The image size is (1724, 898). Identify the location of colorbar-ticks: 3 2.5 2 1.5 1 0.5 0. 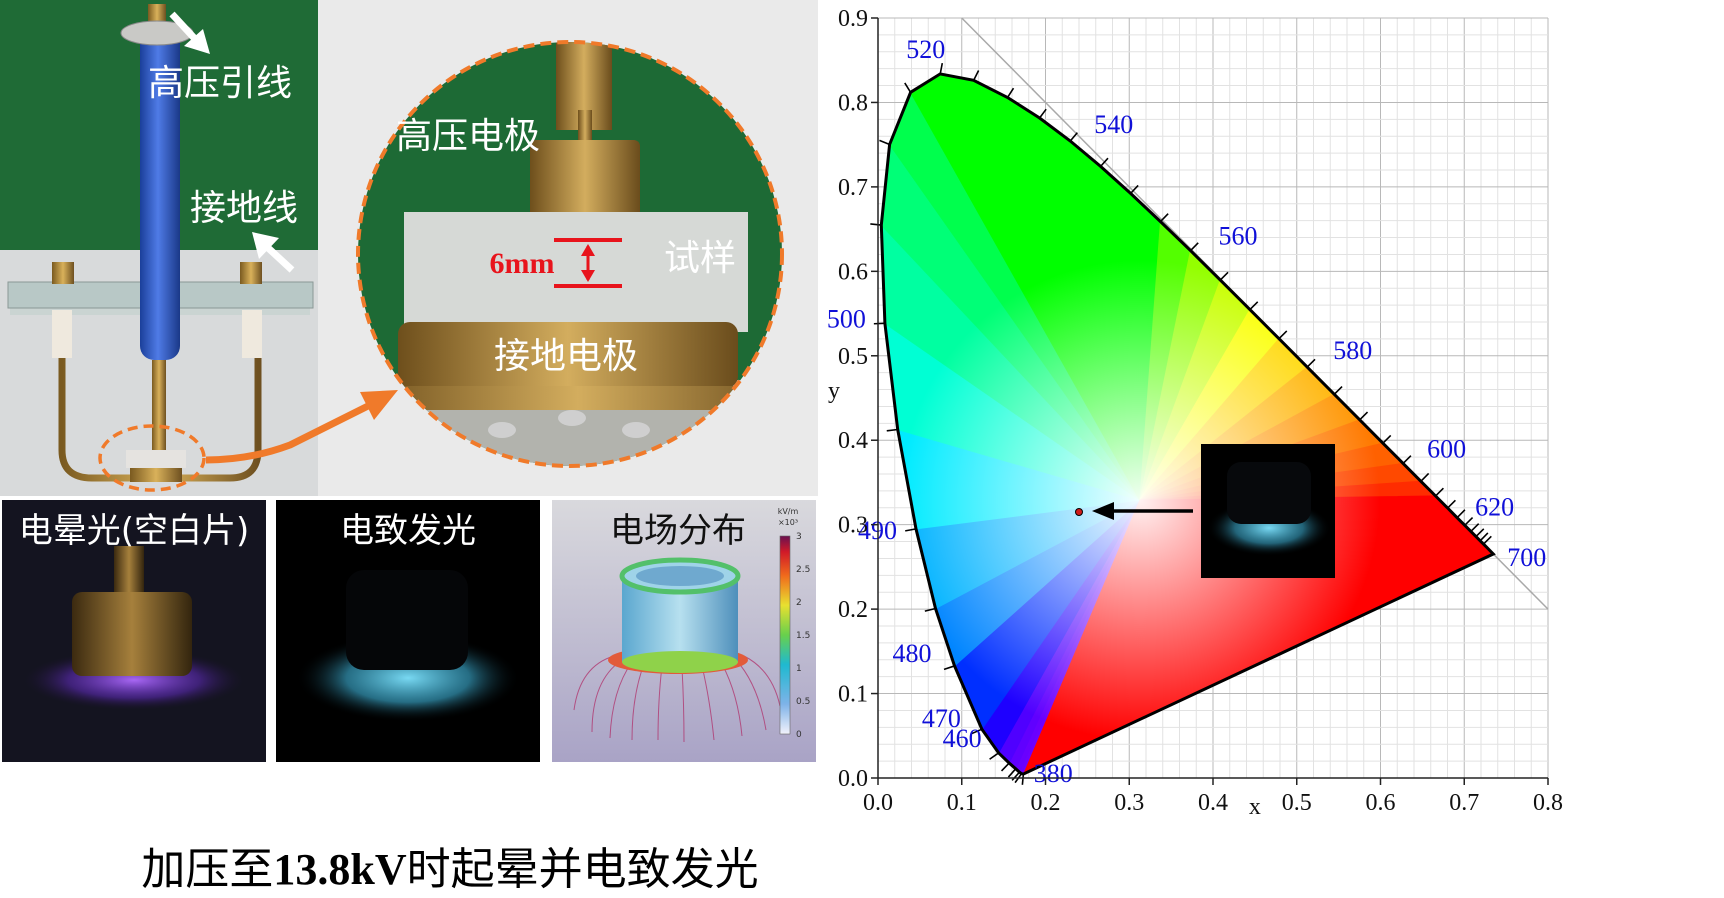
(803, 636).